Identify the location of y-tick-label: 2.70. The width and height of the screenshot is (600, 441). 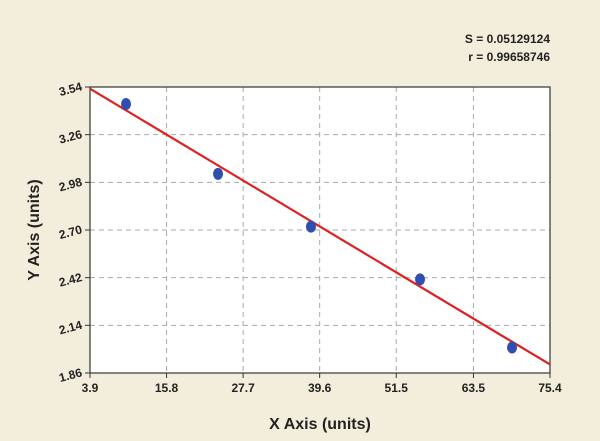
(70, 232).